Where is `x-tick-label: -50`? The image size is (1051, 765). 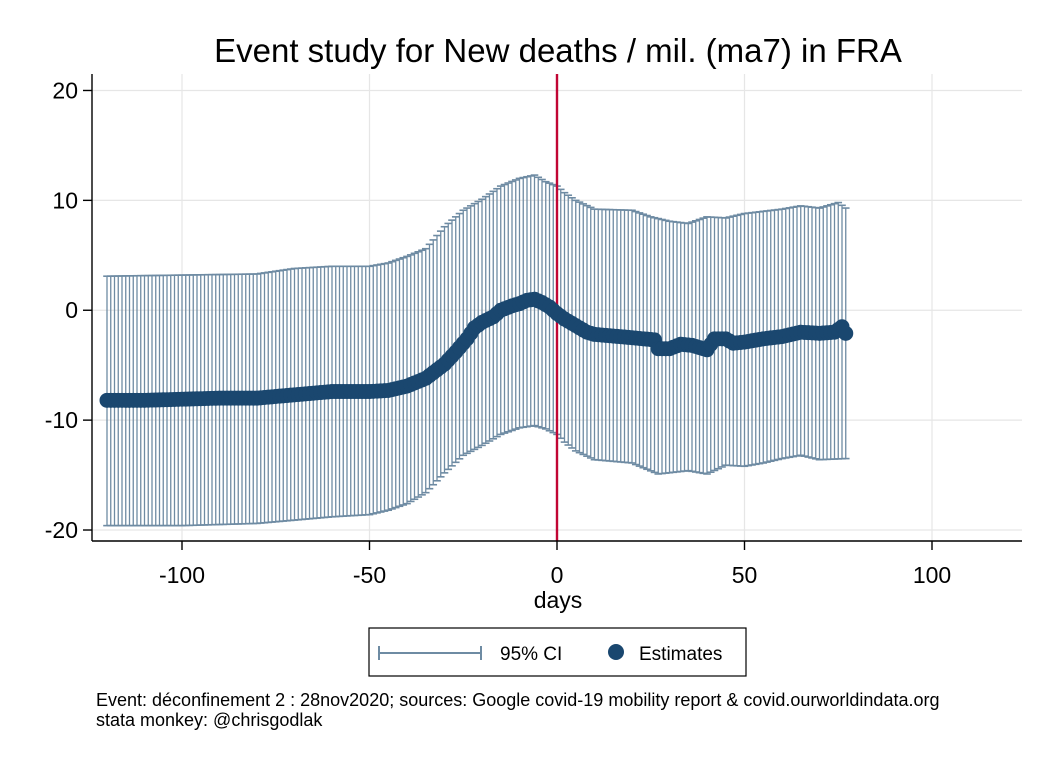 x-tick-label: -50 is located at coordinates (369, 575).